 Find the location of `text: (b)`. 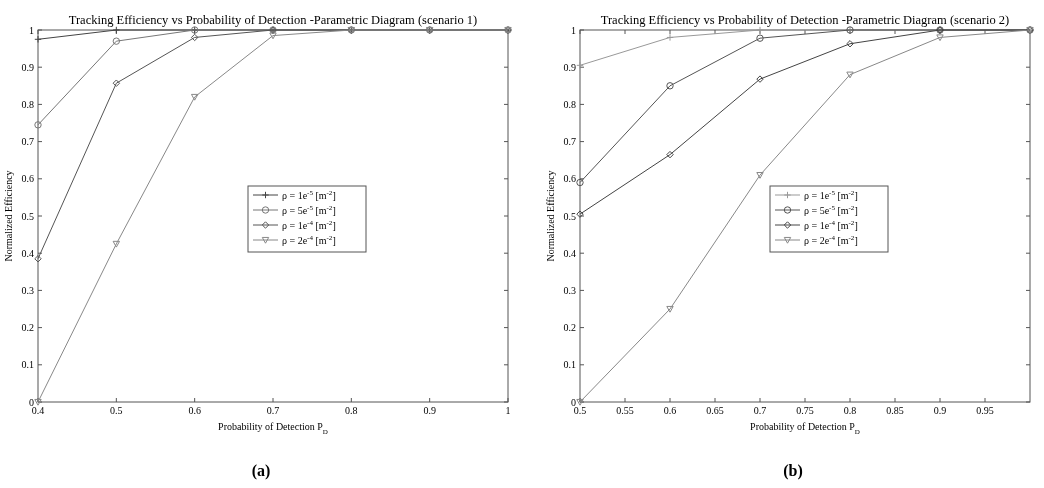

text: (b) is located at coordinates (793, 471).